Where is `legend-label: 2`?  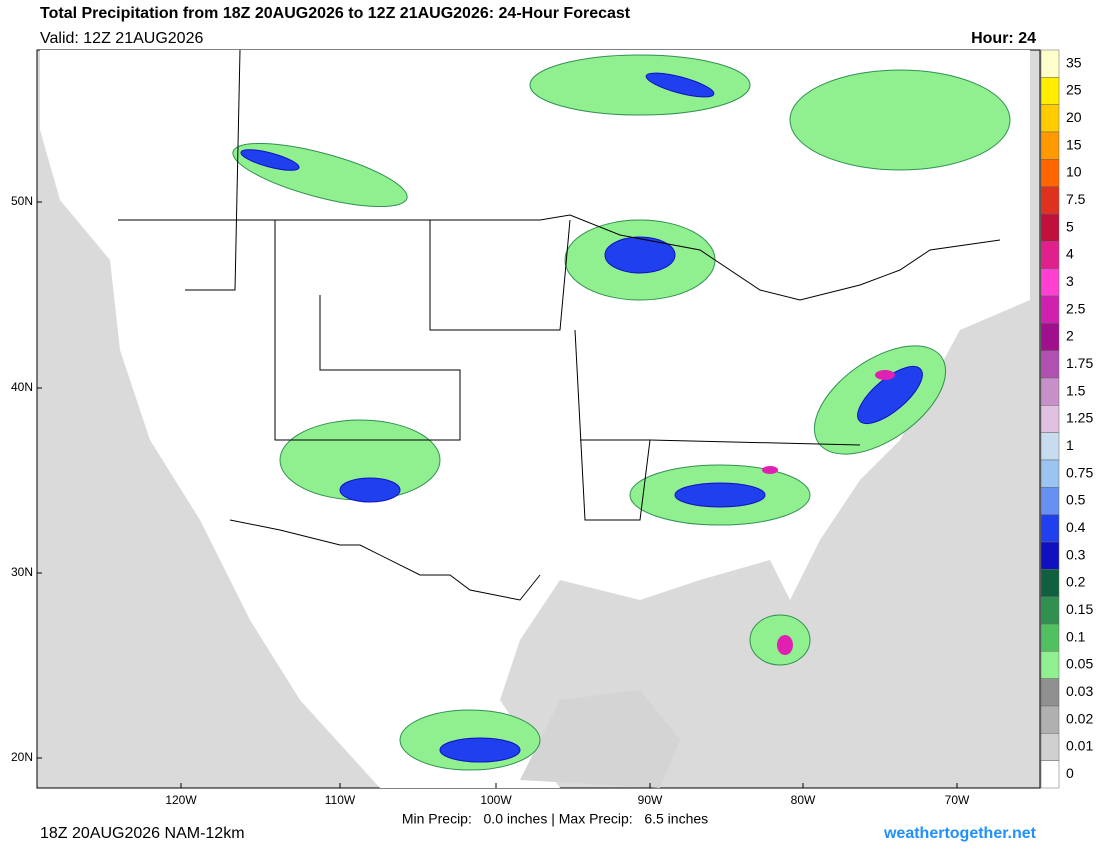 legend-label: 2 is located at coordinates (1070, 336).